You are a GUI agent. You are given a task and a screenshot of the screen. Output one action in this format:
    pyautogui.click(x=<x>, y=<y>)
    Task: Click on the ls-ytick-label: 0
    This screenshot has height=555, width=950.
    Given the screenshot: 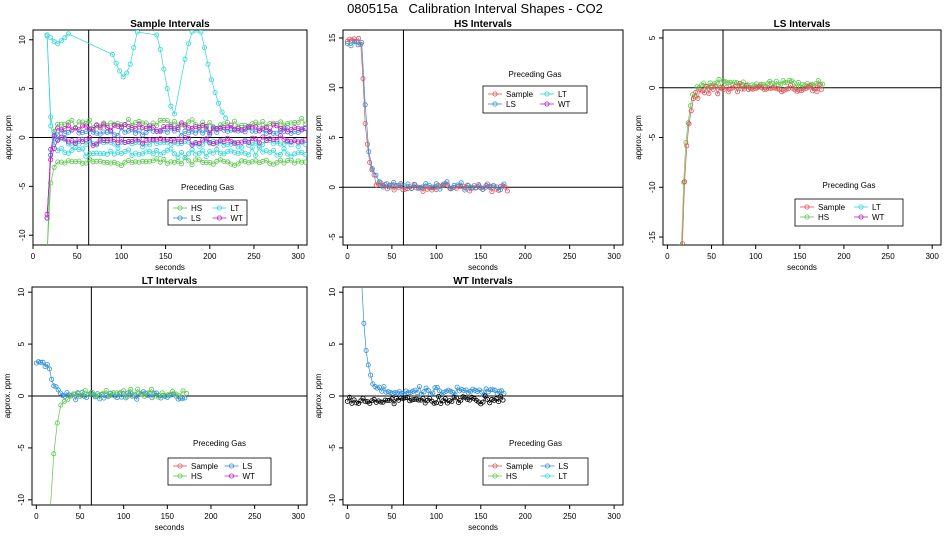 What is the action you would take?
    pyautogui.click(x=652, y=87)
    